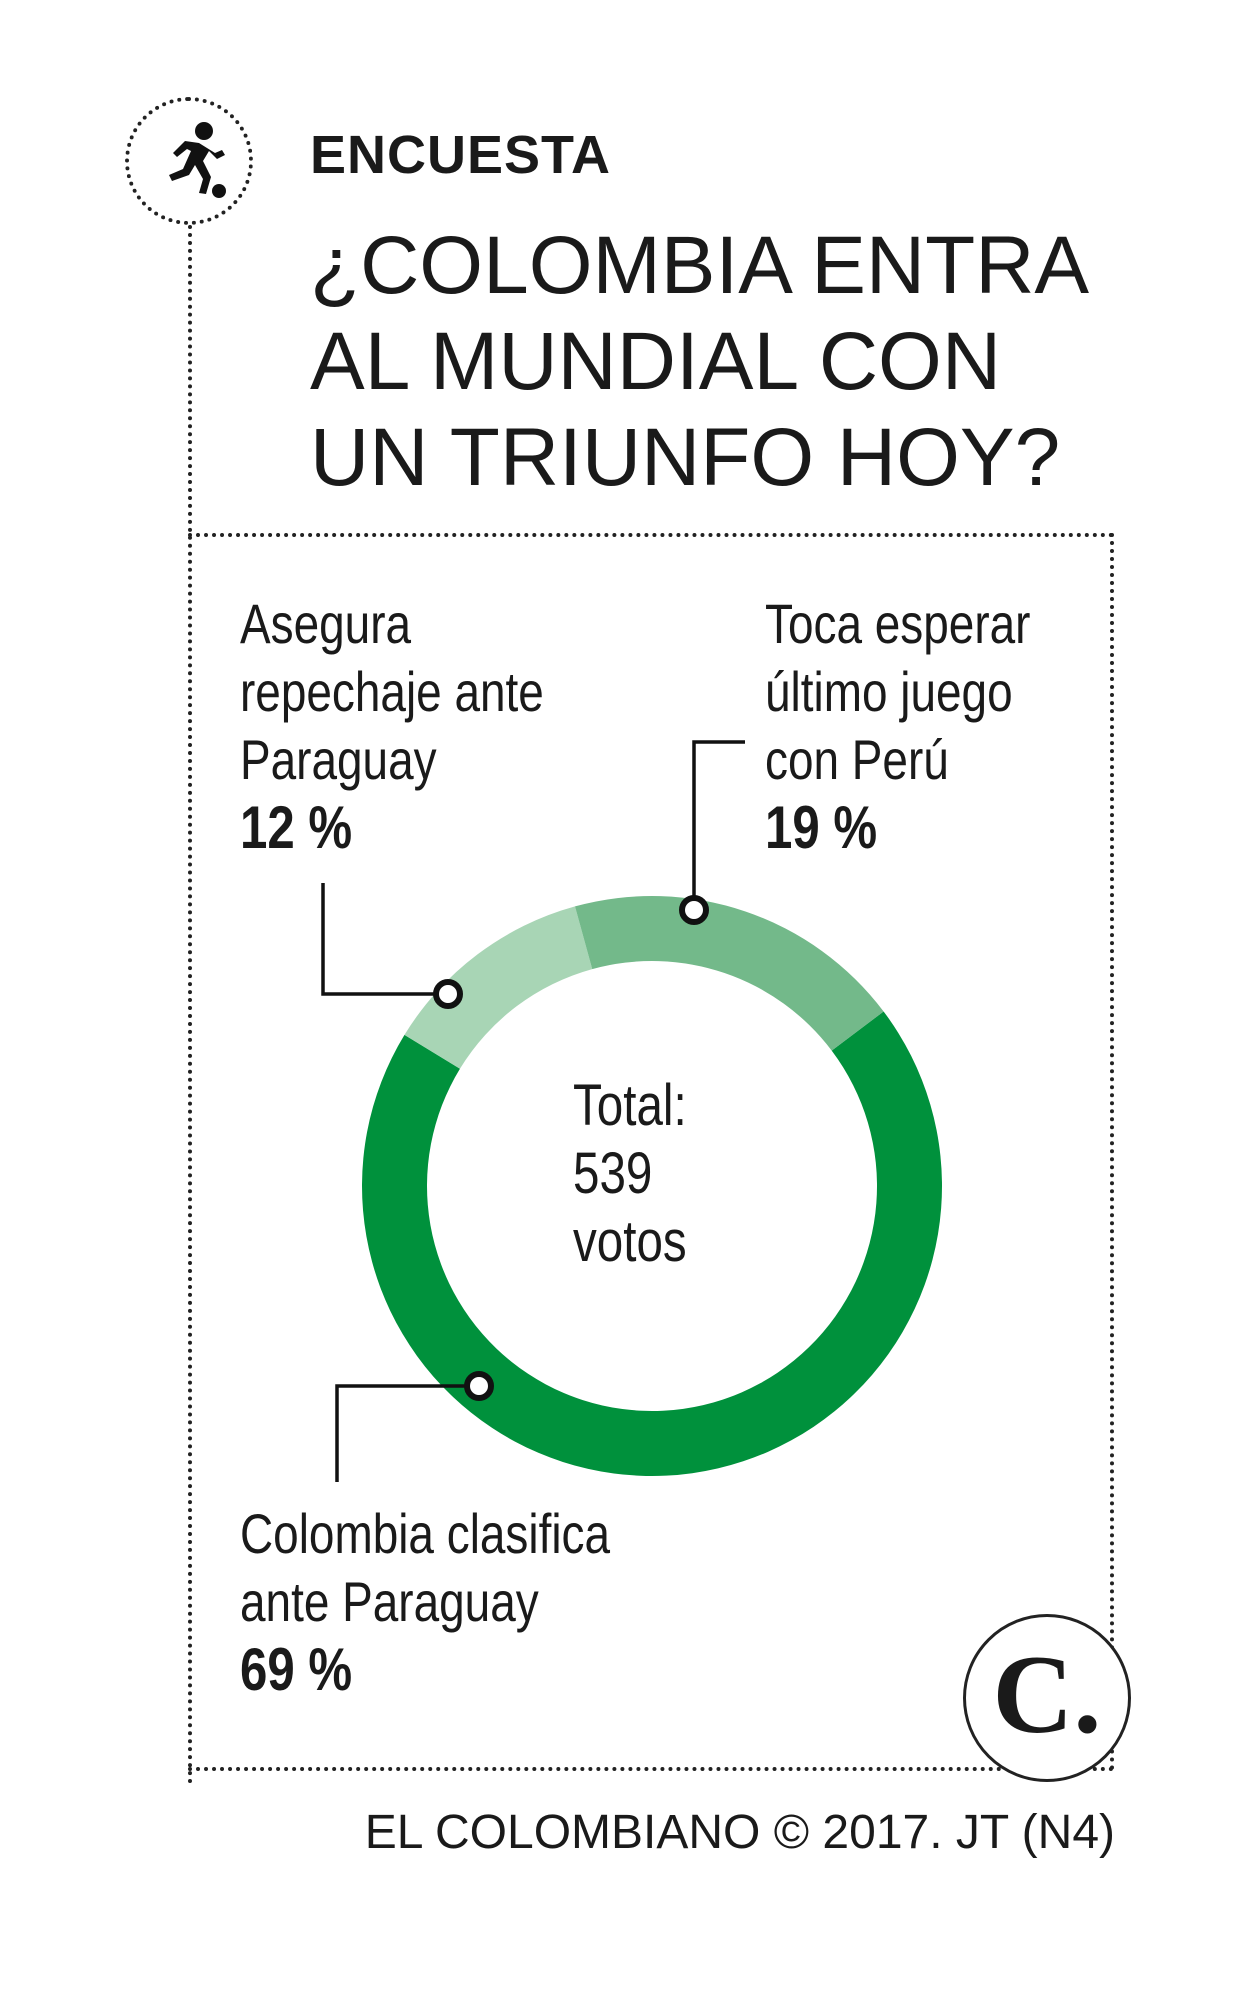 The height and width of the screenshot is (2000, 1247). What do you see at coordinates (898, 623) in the screenshot?
I see `slice-label-line: Toca esperar` at bounding box center [898, 623].